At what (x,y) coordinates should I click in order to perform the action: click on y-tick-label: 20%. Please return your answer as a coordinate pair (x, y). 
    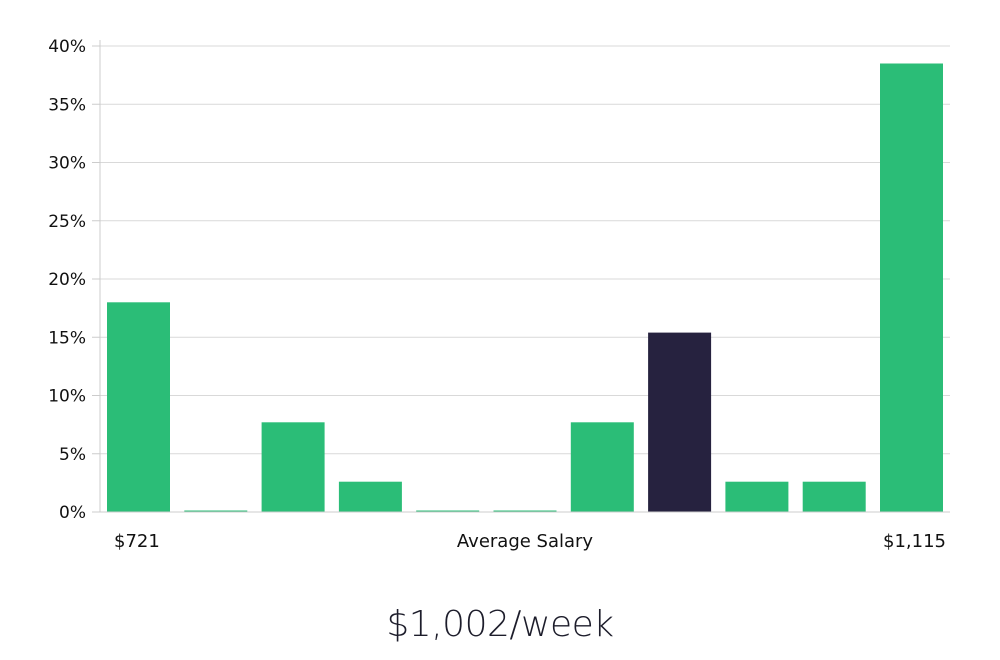
    Looking at the image, I should click on (67, 280).